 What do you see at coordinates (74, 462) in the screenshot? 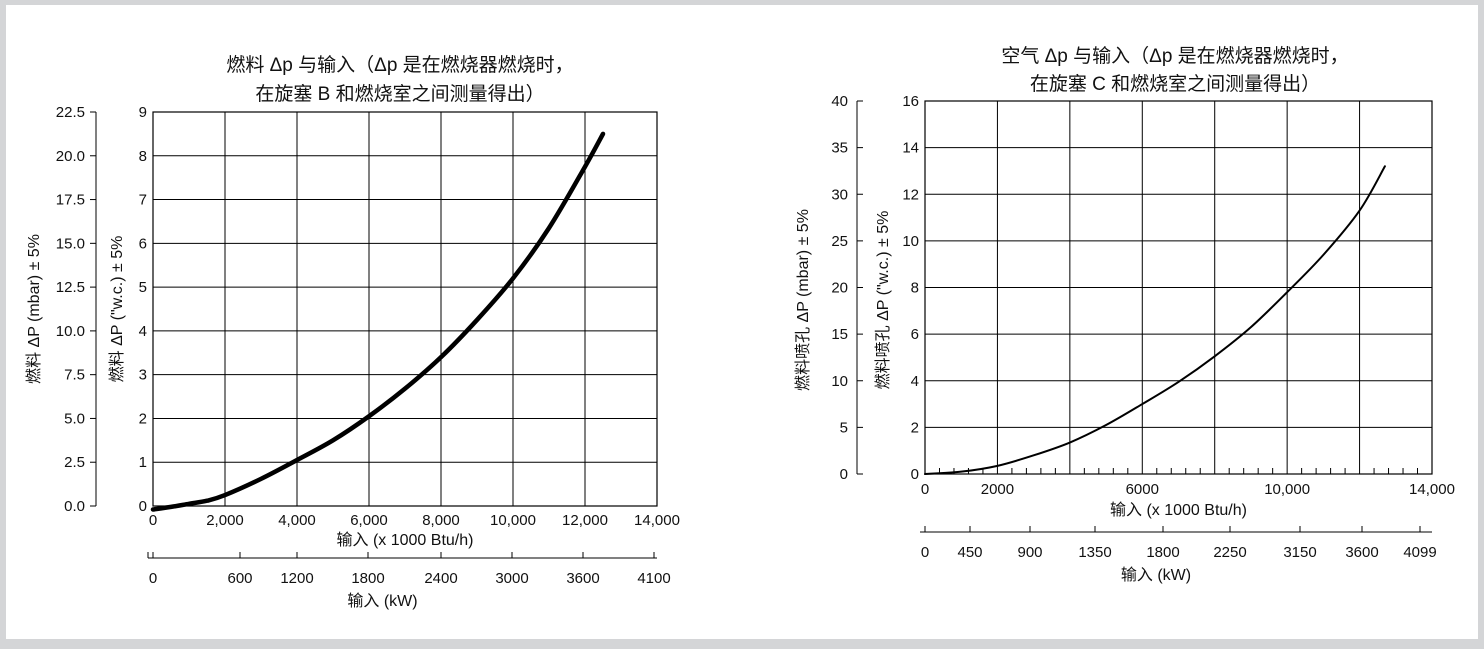
I see `y2-tick-label: 2.5` at bounding box center [74, 462].